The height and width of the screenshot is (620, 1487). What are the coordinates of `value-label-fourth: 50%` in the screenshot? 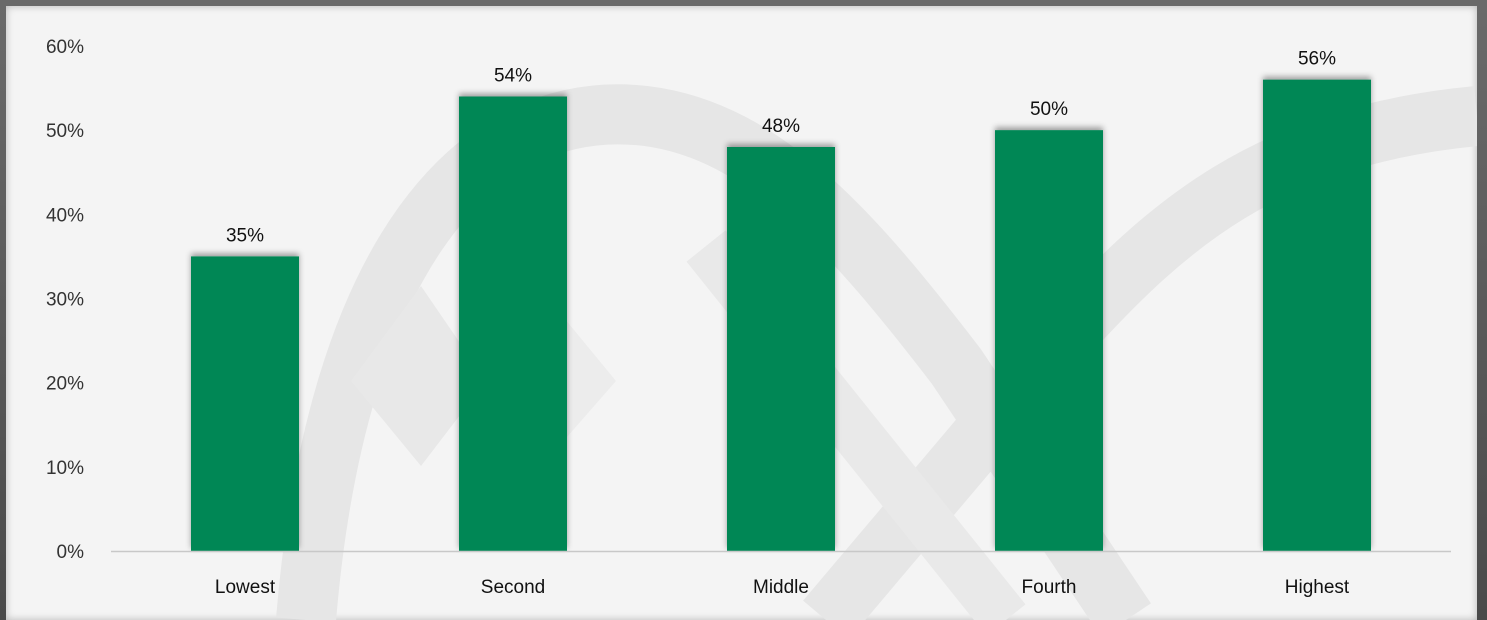 It's located at (1049, 109).